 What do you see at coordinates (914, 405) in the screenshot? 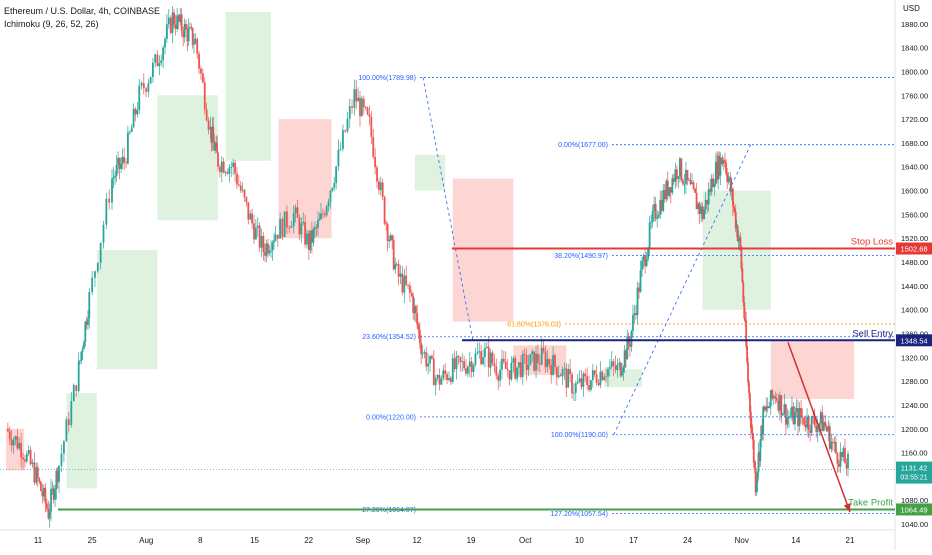
I see `y-tick-label: 1240.00` at bounding box center [914, 405].